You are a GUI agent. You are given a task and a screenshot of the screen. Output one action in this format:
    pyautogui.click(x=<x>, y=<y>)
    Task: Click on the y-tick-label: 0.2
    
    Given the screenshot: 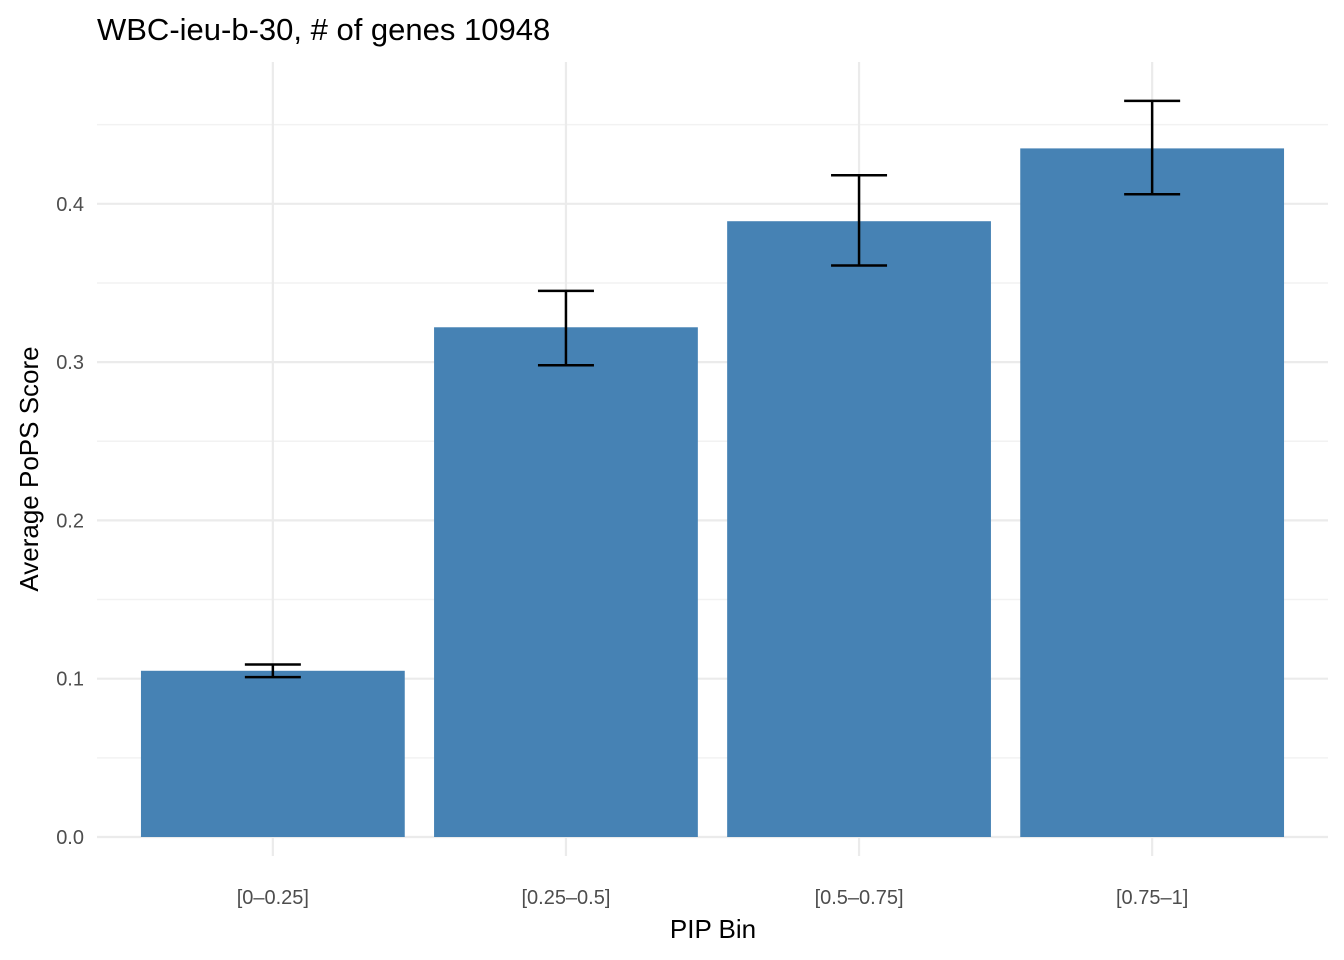 What is the action you would take?
    pyautogui.click(x=70, y=521)
    